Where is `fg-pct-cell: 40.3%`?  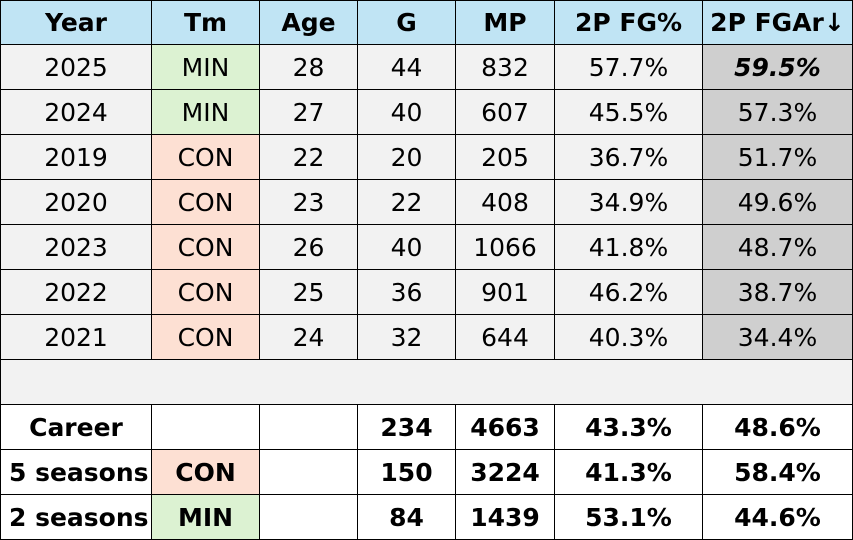 fg-pct-cell: 40.3% is located at coordinates (628, 337).